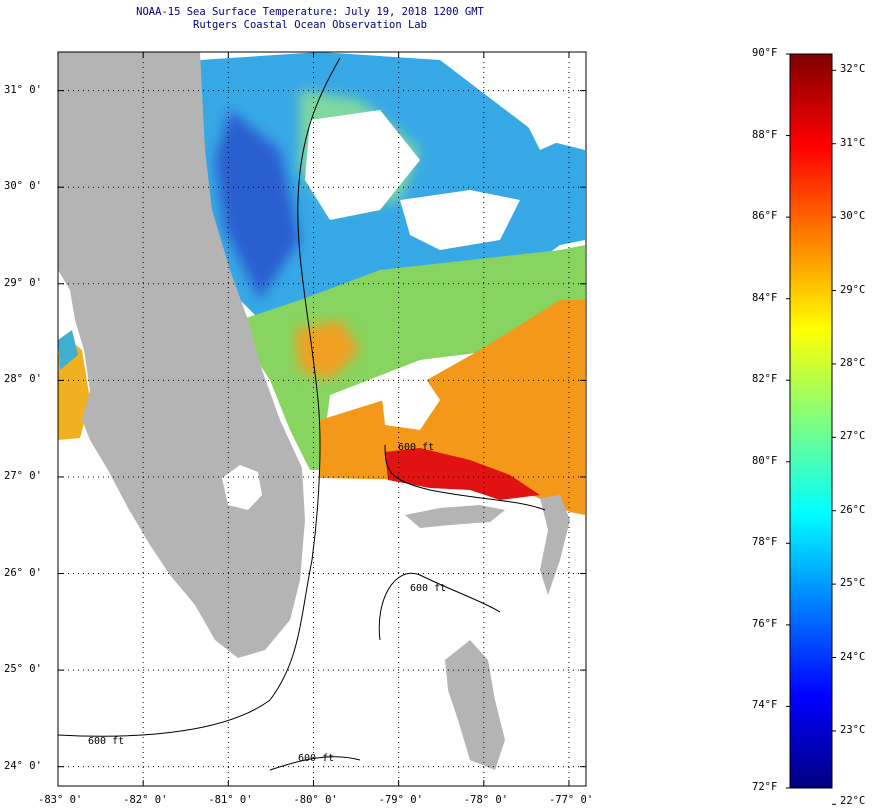 The width and height of the screenshot is (872, 809). What do you see at coordinates (23, 282) in the screenshot?
I see `latitude-label: 29° 0'` at bounding box center [23, 282].